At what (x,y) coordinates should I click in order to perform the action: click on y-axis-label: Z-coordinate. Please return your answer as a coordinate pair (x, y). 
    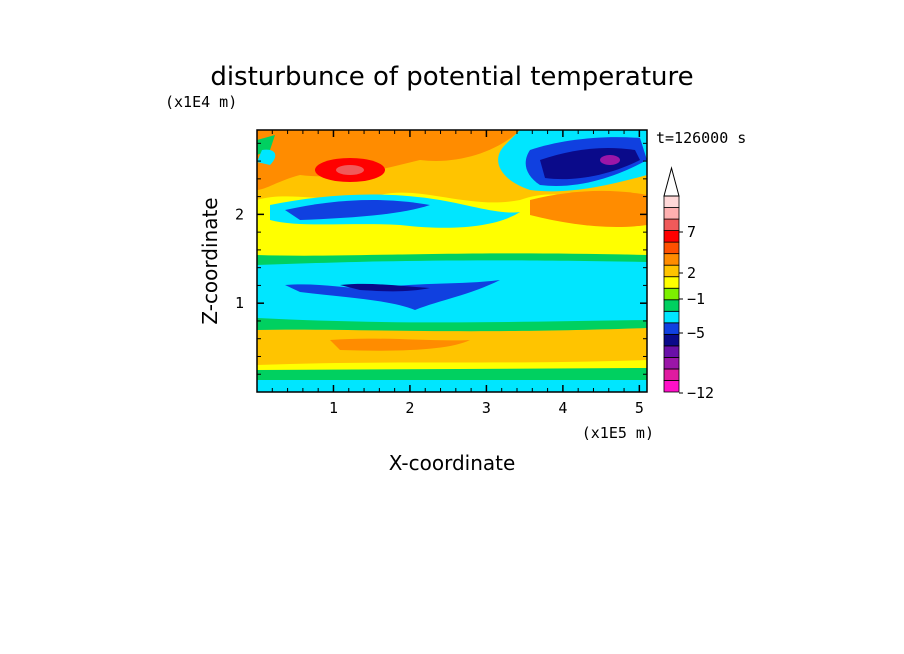
    Looking at the image, I should click on (210, 260).